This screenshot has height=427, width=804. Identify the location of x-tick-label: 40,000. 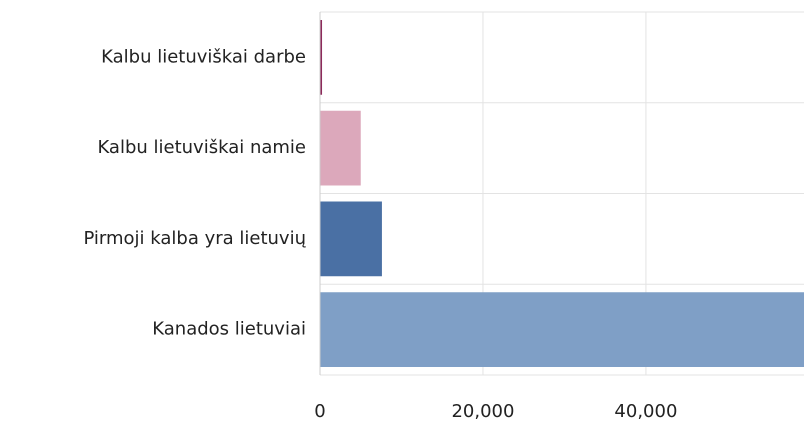
(645, 411).